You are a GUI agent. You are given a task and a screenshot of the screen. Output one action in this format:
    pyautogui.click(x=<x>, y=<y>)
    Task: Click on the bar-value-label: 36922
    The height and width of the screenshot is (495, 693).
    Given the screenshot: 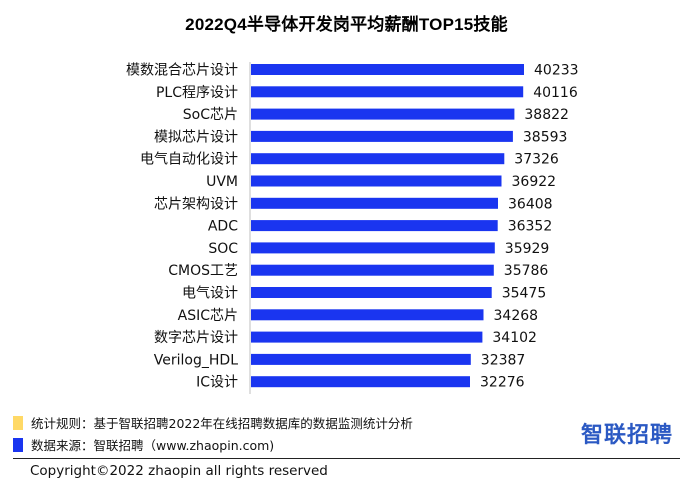 What is the action you would take?
    pyautogui.click(x=534, y=182)
    